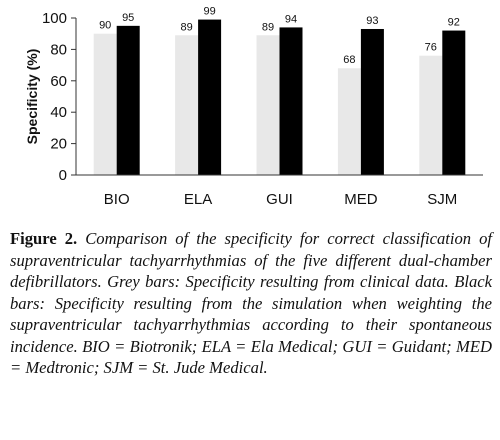 Image resolution: width=500 pixels, height=440 pixels. Describe the element at coordinates (291, 101) in the screenshot. I see `black-bar-gui` at that location.